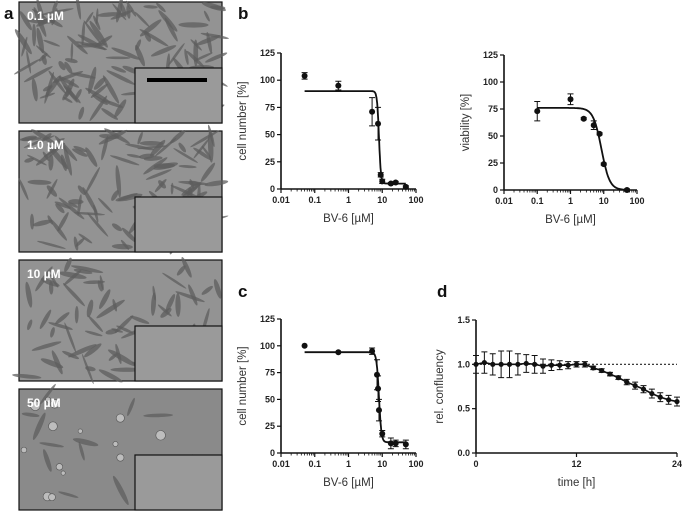  Describe the element at coordinates (348, 464) in the screenshot. I see `x-tick-label: 1` at that location.